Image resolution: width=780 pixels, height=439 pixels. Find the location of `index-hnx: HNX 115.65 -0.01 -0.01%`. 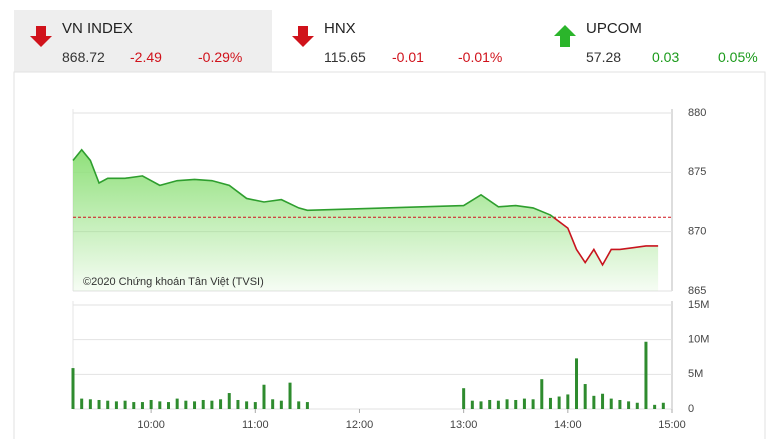

index-hnx: HNX 115.65 -0.01 -0.01% is located at coordinates (405, 41).